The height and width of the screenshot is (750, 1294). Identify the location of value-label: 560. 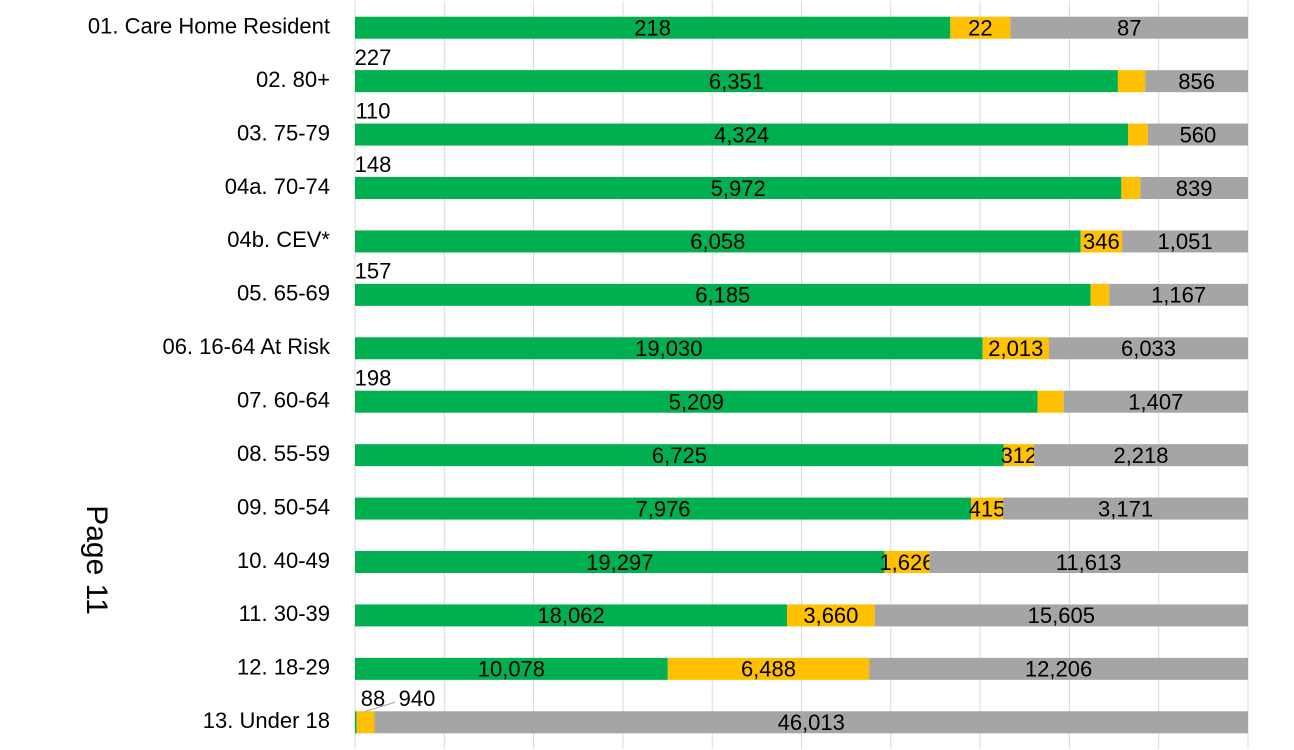
(1198, 134).